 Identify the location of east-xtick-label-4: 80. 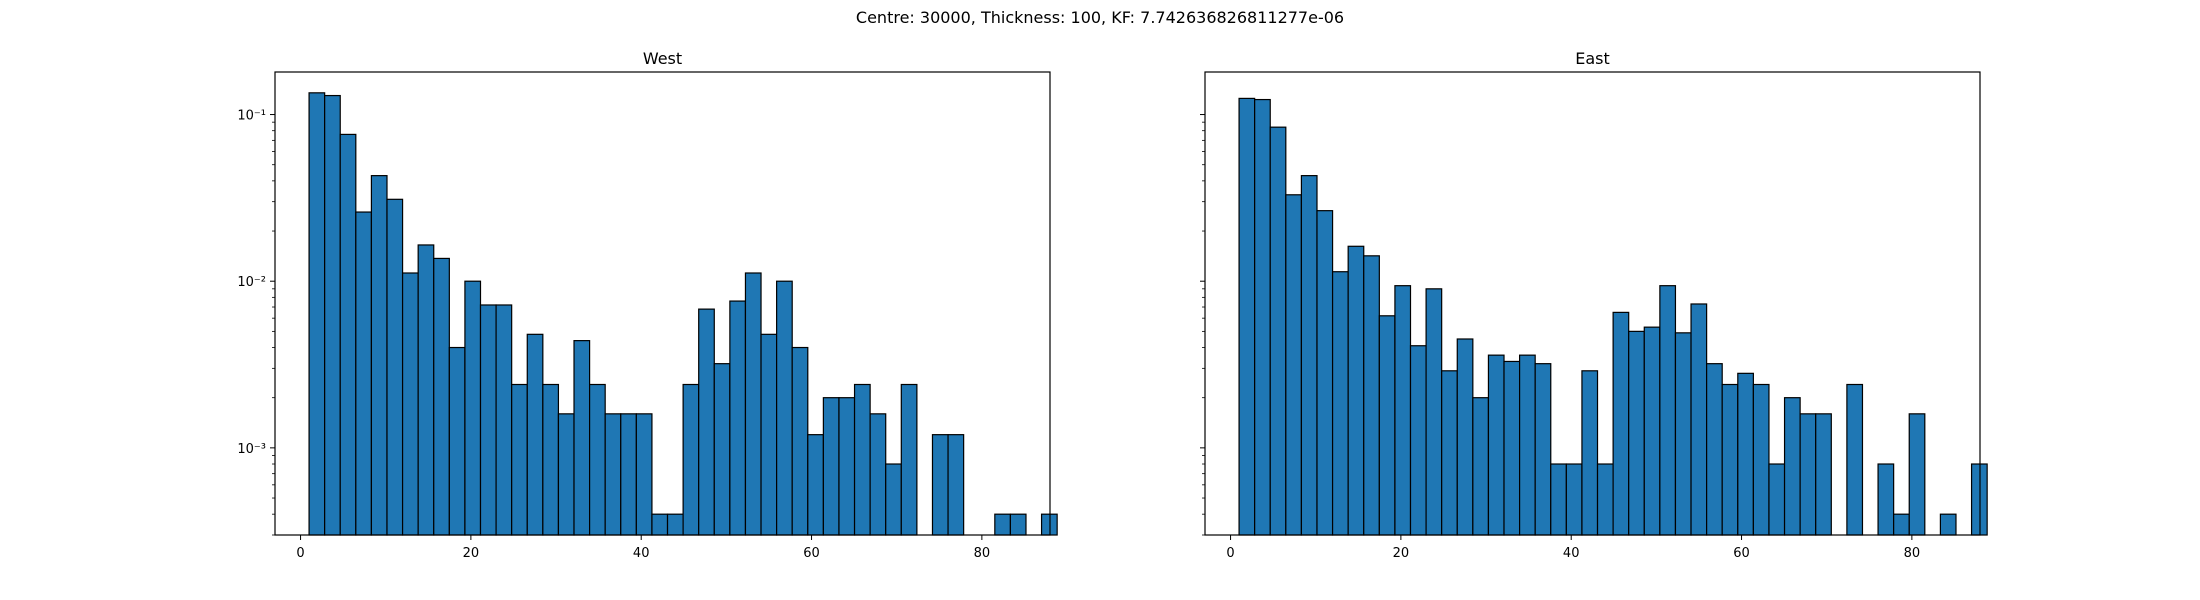
(1912, 553).